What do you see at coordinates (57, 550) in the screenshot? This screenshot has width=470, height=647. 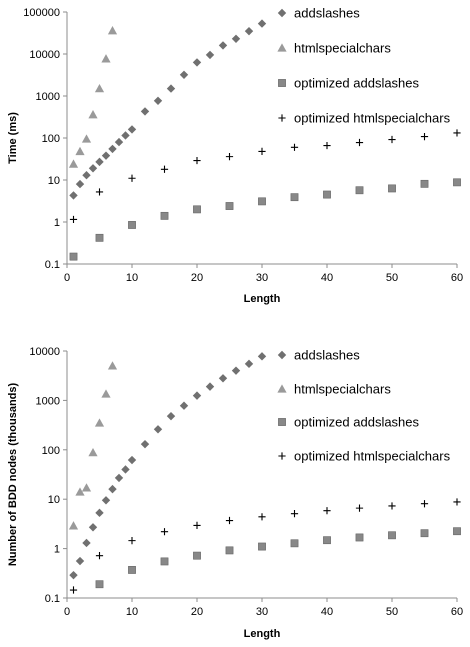 I see `y-tick-label: 1` at bounding box center [57, 550].